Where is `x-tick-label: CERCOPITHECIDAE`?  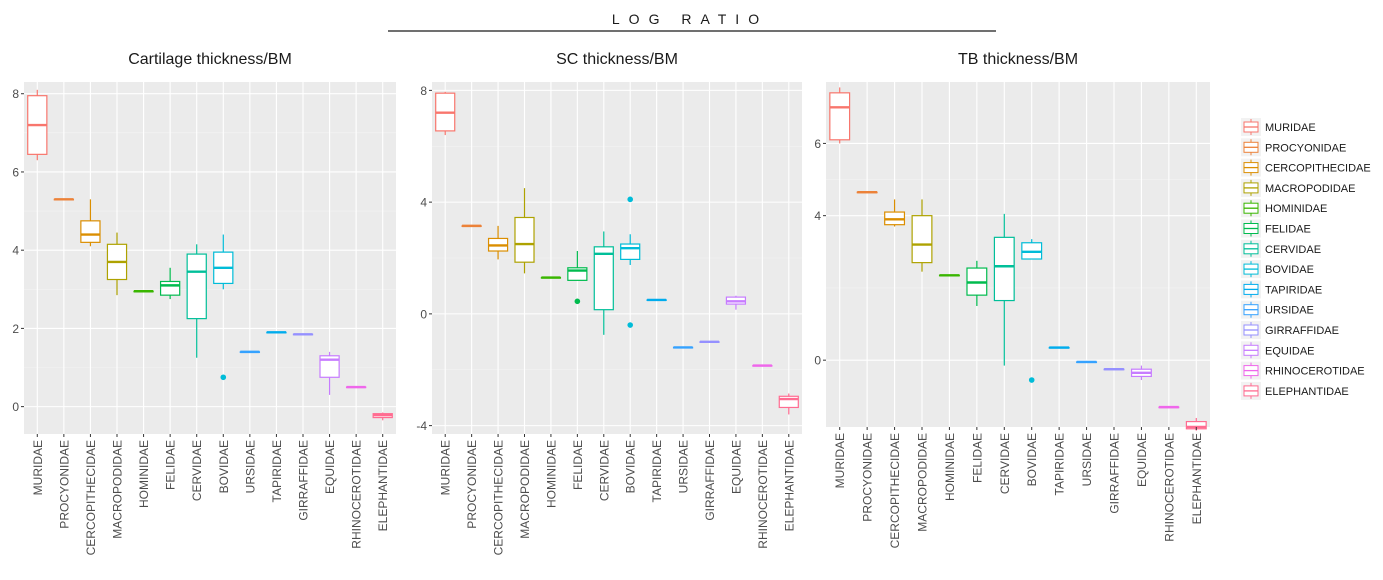 x-tick-label: CERCOPITHECIDAE is located at coordinates (91, 497).